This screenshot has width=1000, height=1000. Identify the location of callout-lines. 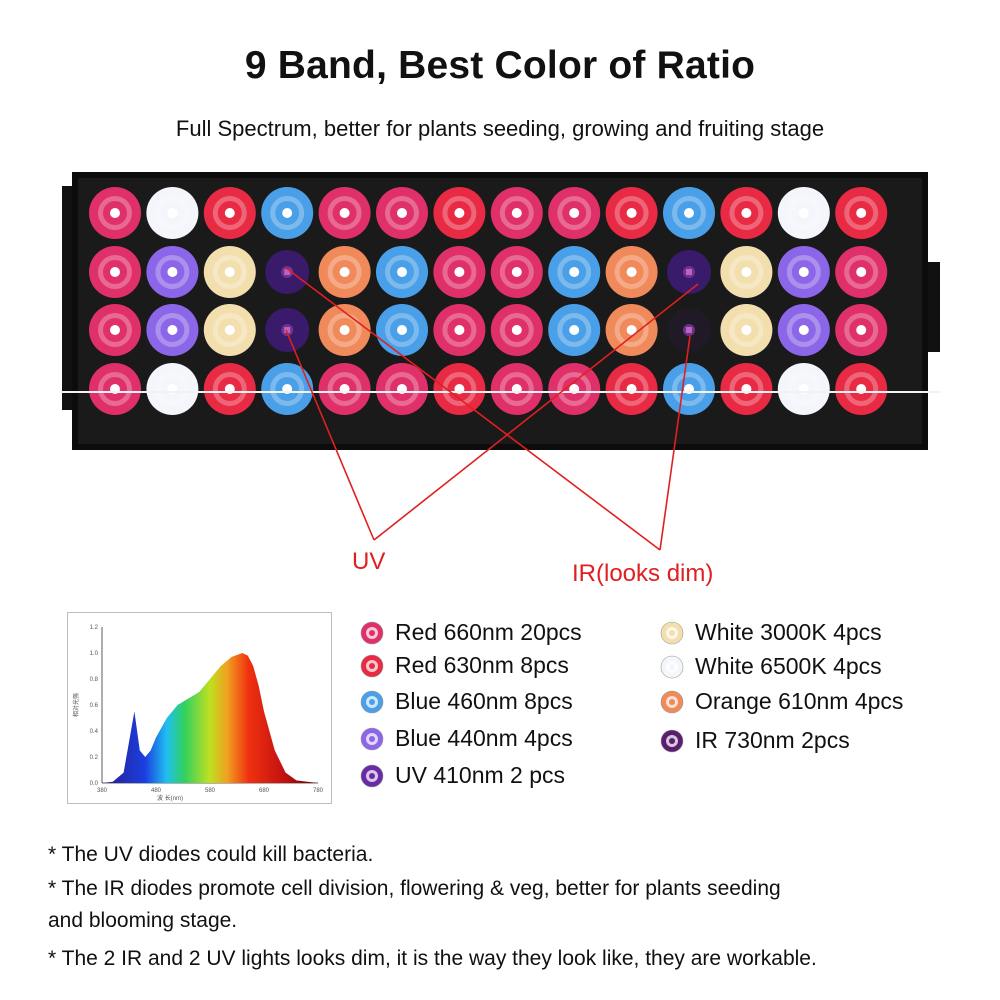
(492, 409).